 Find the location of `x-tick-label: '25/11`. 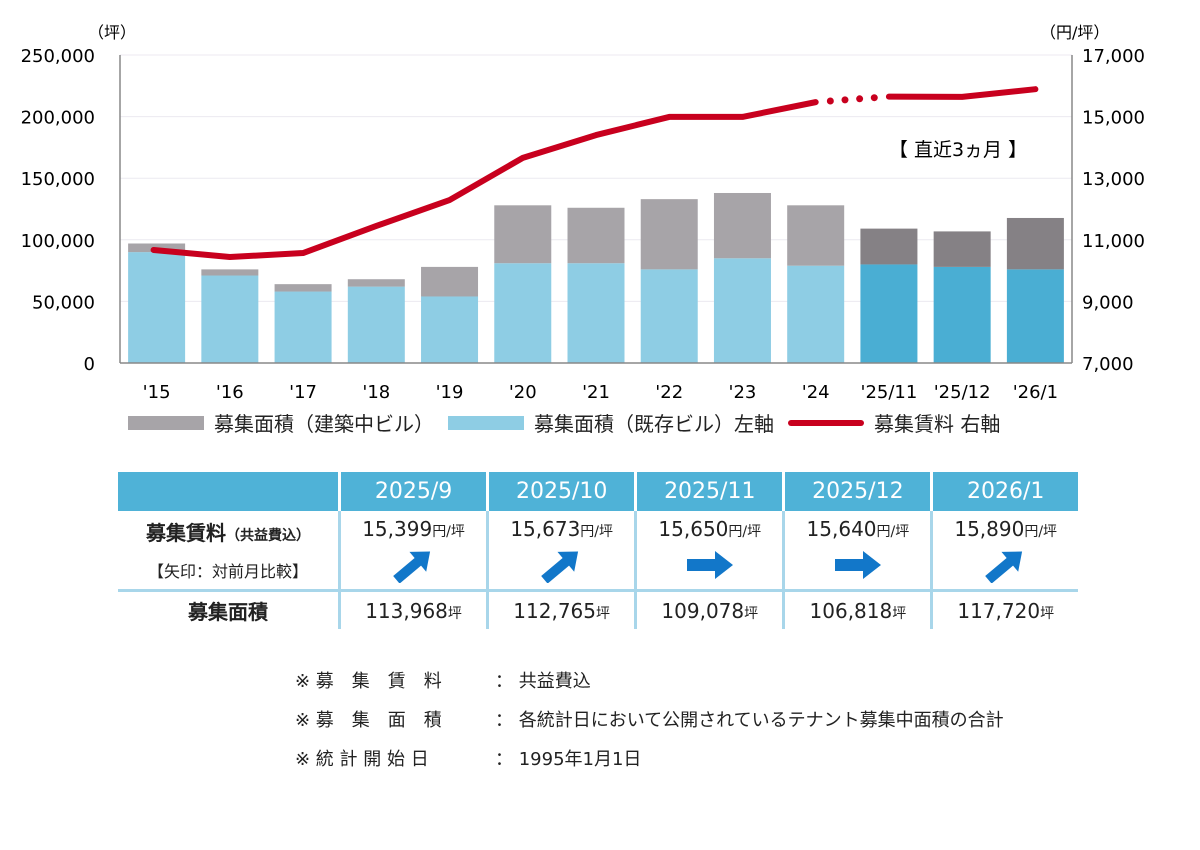

x-tick-label: '25/11 is located at coordinates (889, 391).